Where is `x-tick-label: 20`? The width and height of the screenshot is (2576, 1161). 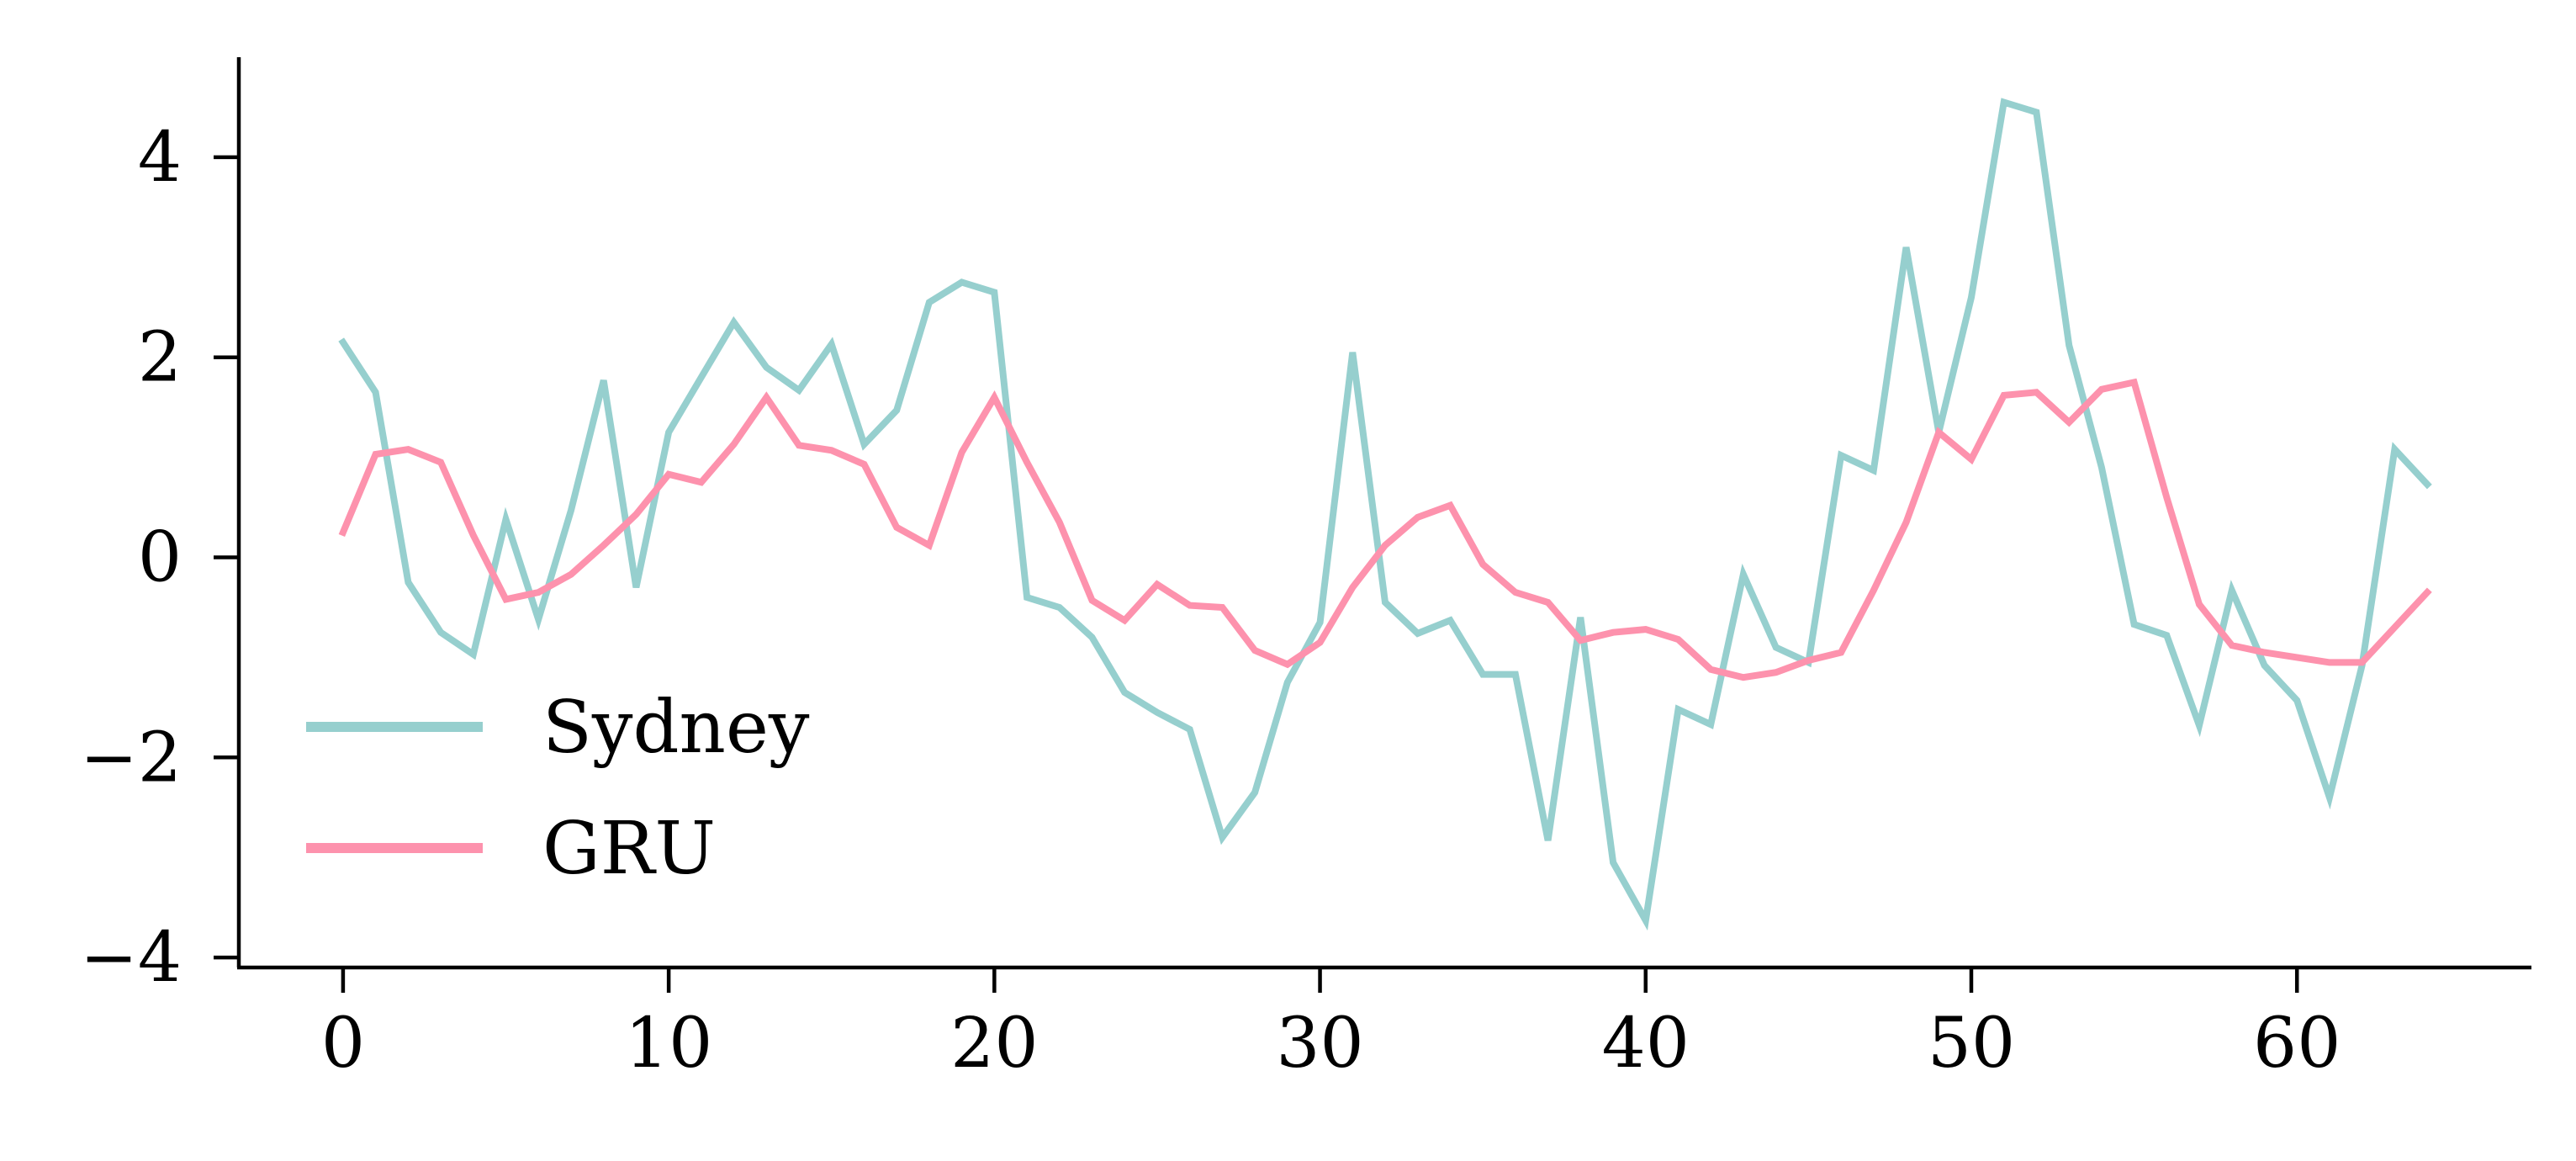
x-tick-label: 20 is located at coordinates (994, 1044).